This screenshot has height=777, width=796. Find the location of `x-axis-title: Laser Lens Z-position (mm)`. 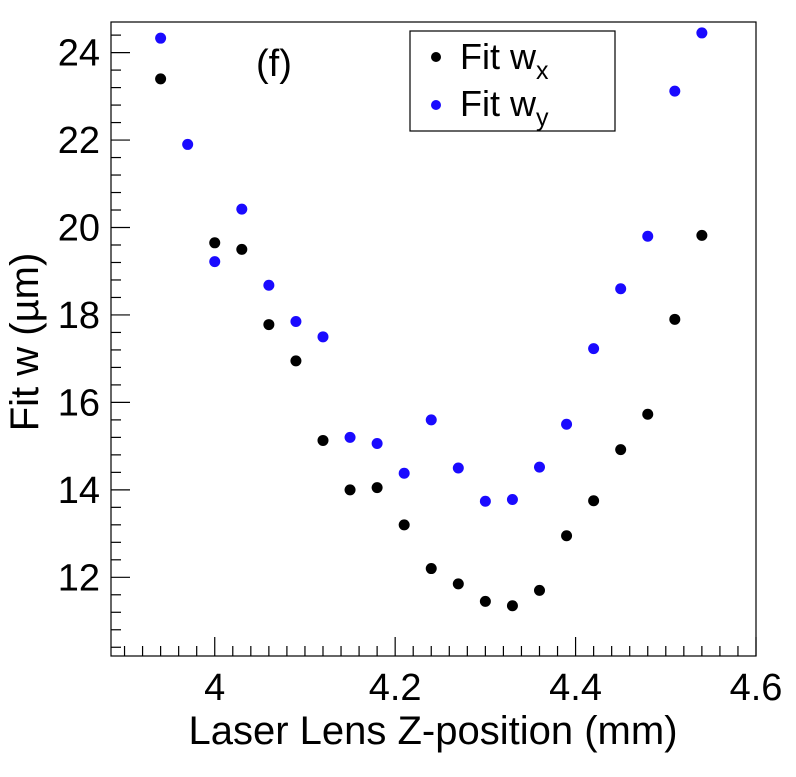

x-axis-title: Laser Lens Z-position (mm) is located at coordinates (432, 731).